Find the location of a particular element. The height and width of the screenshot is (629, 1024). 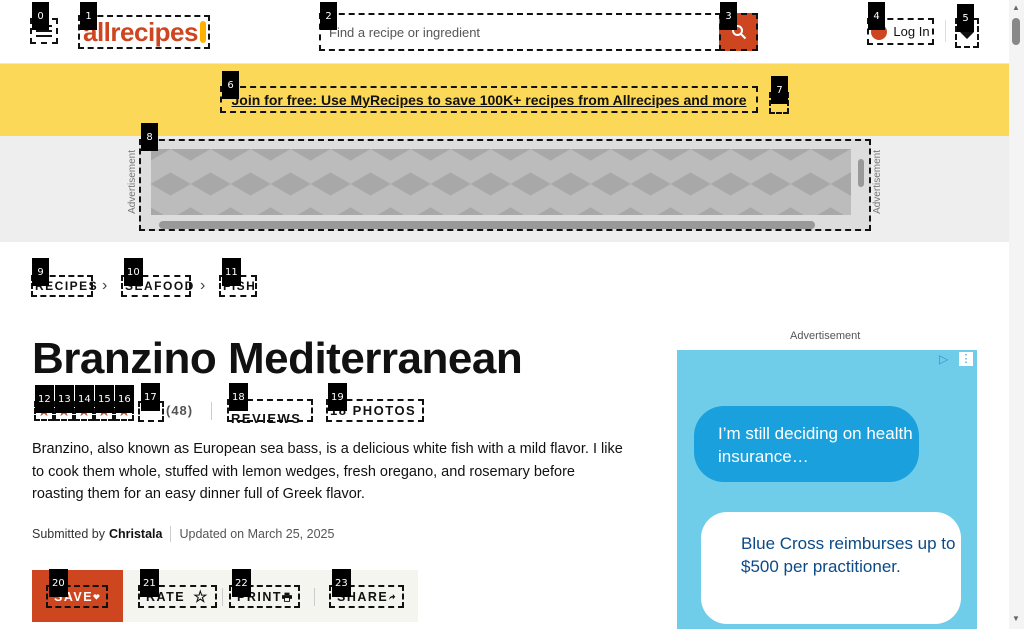

marker-label: 4 is located at coordinates (876, 16).